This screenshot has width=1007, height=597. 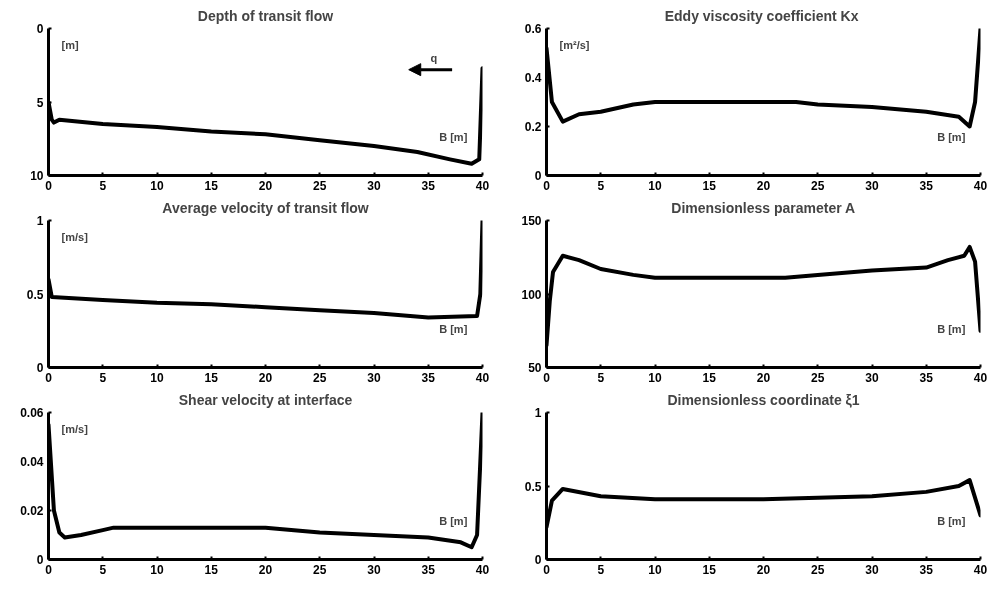 What do you see at coordinates (535, 368) in the screenshot?
I see `y-tick-label: 50` at bounding box center [535, 368].